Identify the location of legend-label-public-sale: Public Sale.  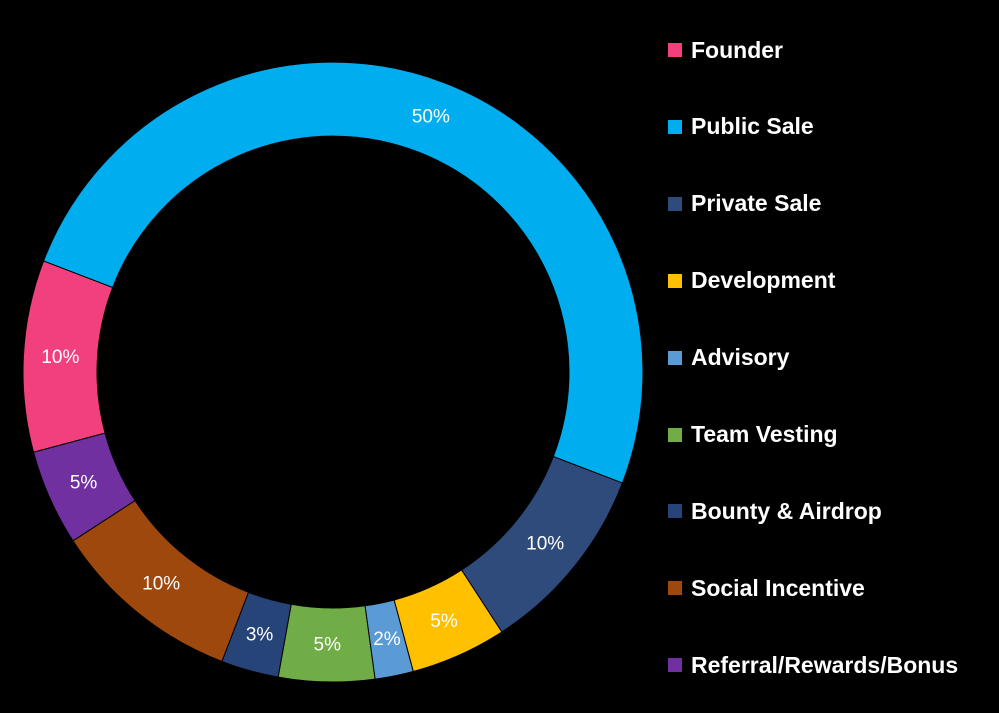
(752, 126).